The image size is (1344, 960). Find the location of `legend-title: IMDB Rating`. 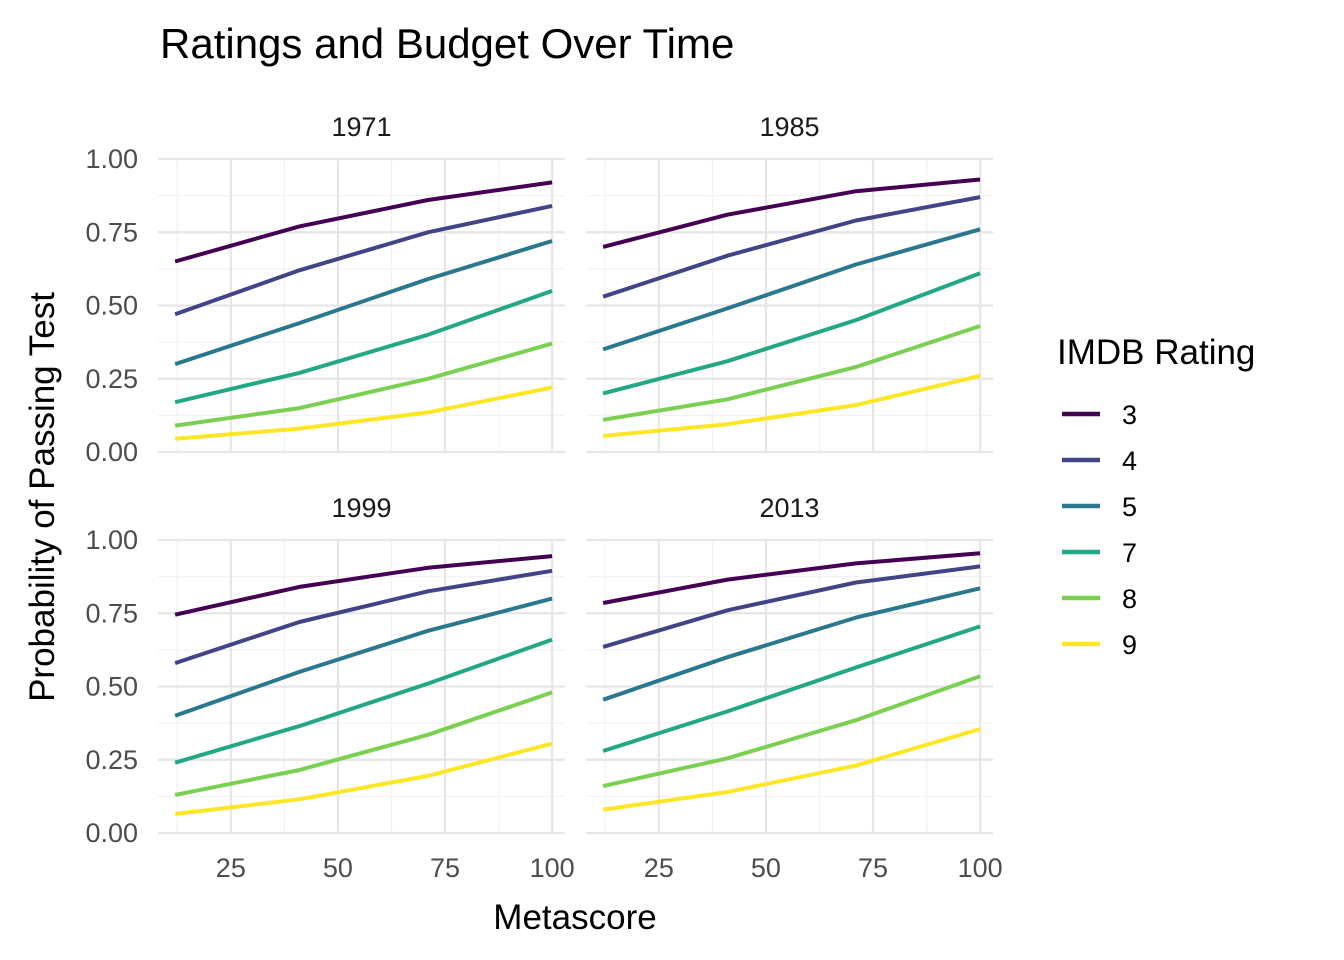

legend-title: IMDB Rating is located at coordinates (1156, 352).